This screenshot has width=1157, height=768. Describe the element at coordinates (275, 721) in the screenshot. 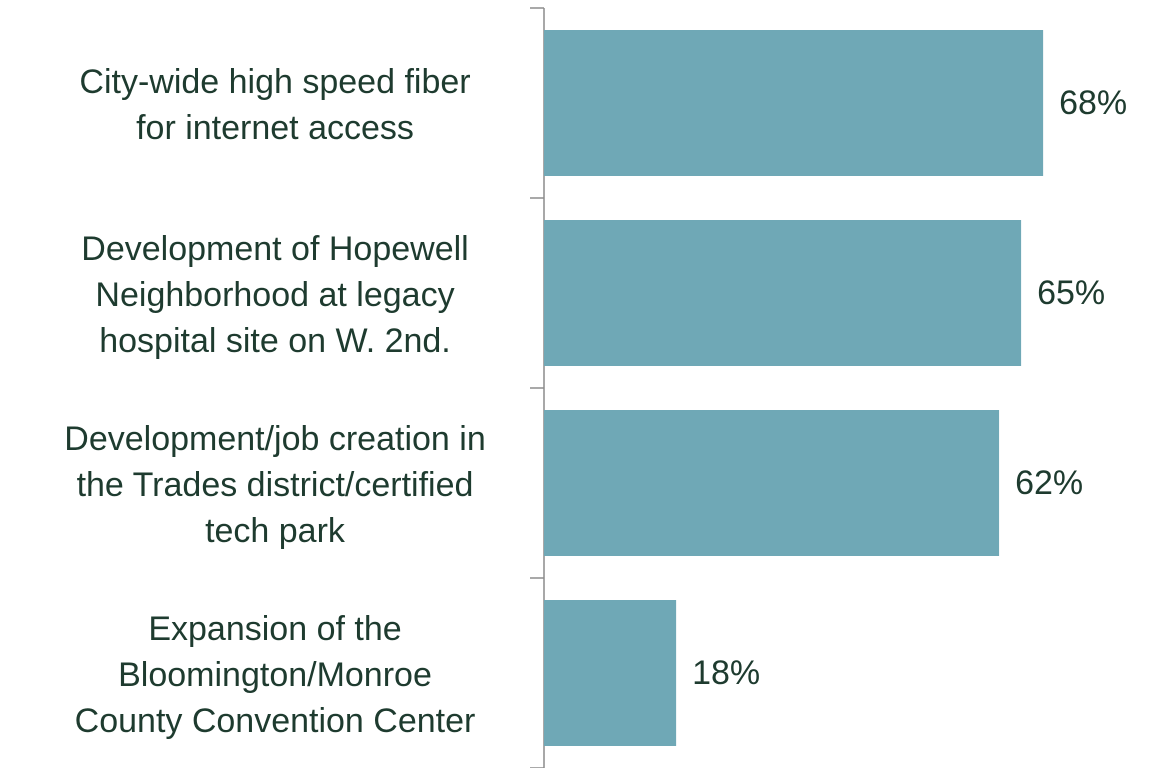

I see `category-label: County Convention Center` at that location.